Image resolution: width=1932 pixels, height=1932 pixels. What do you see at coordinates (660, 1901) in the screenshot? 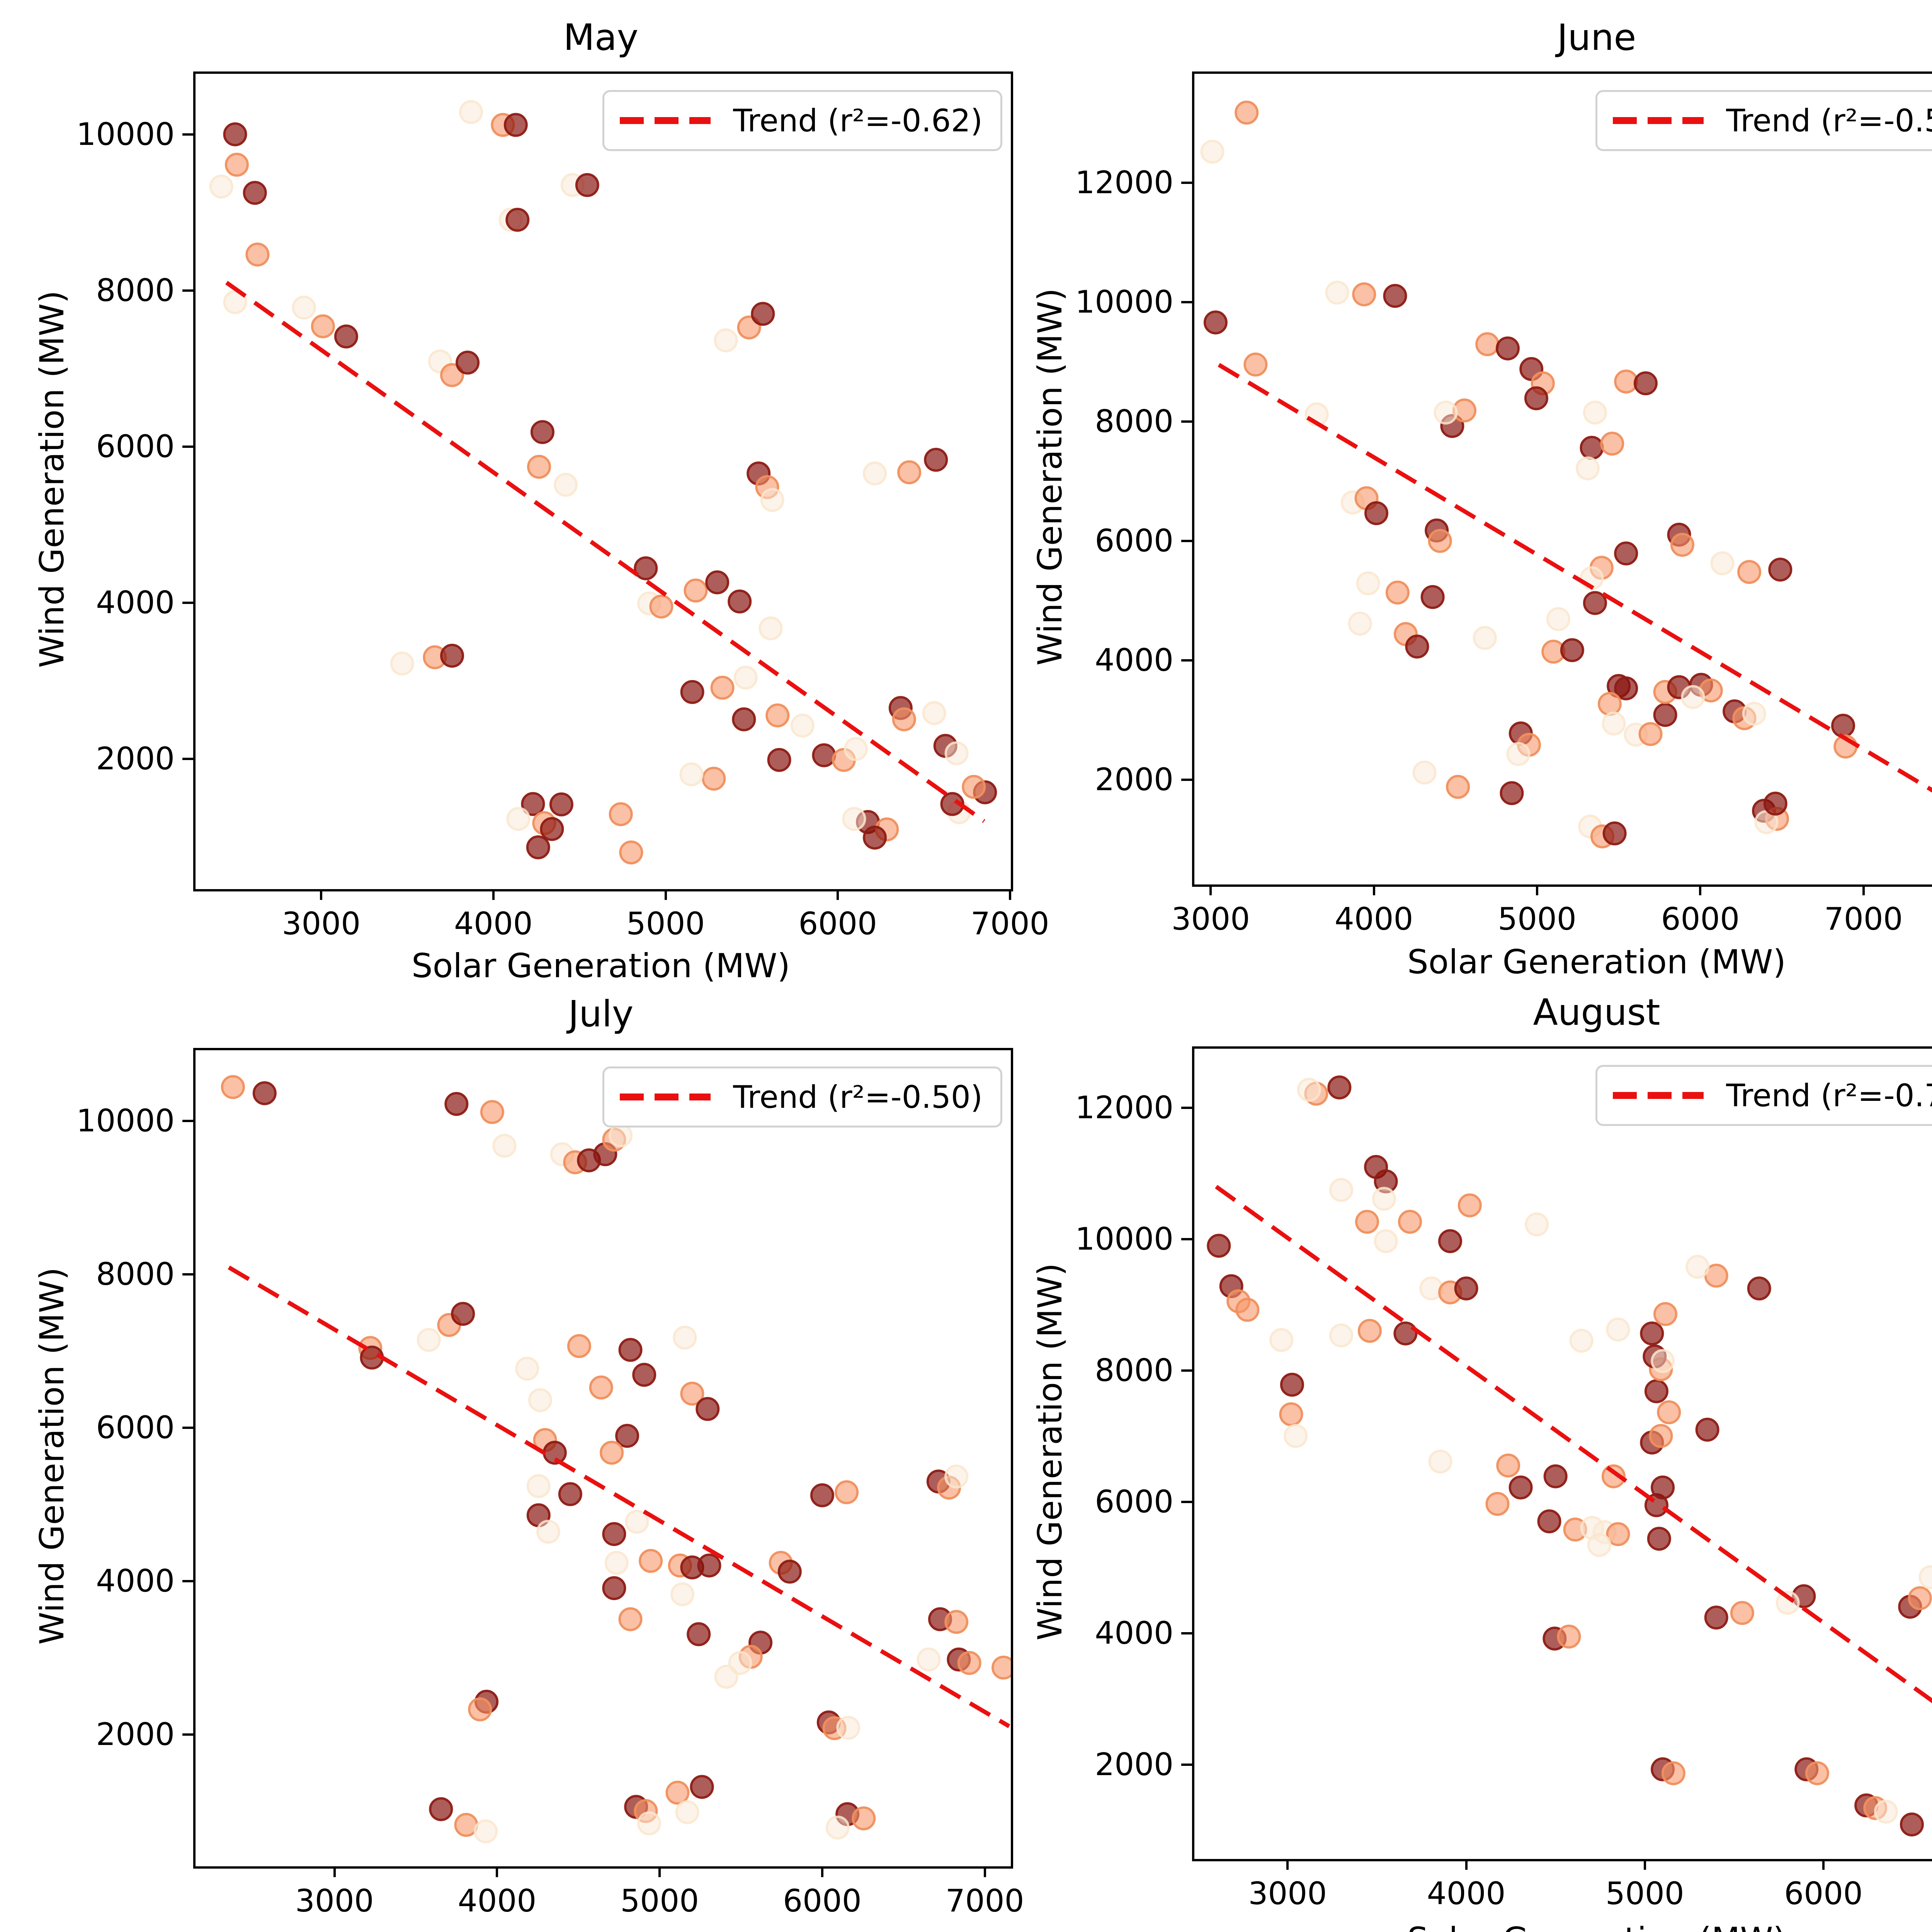
I see `x-tick-label: 5000` at bounding box center [660, 1901].